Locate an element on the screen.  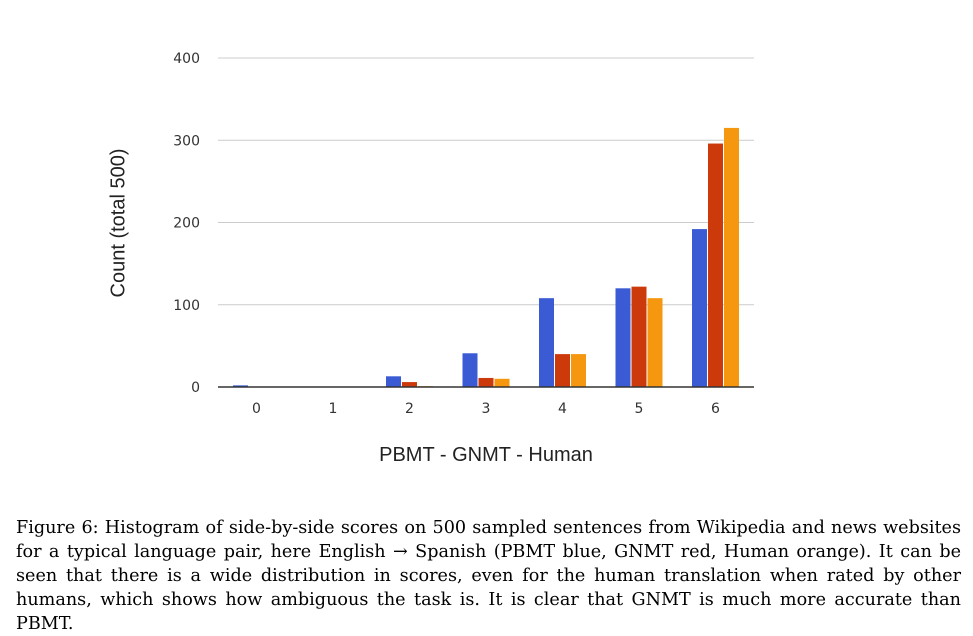
x-axis-title: PBMT - GNMT - Human is located at coordinates (486, 455).